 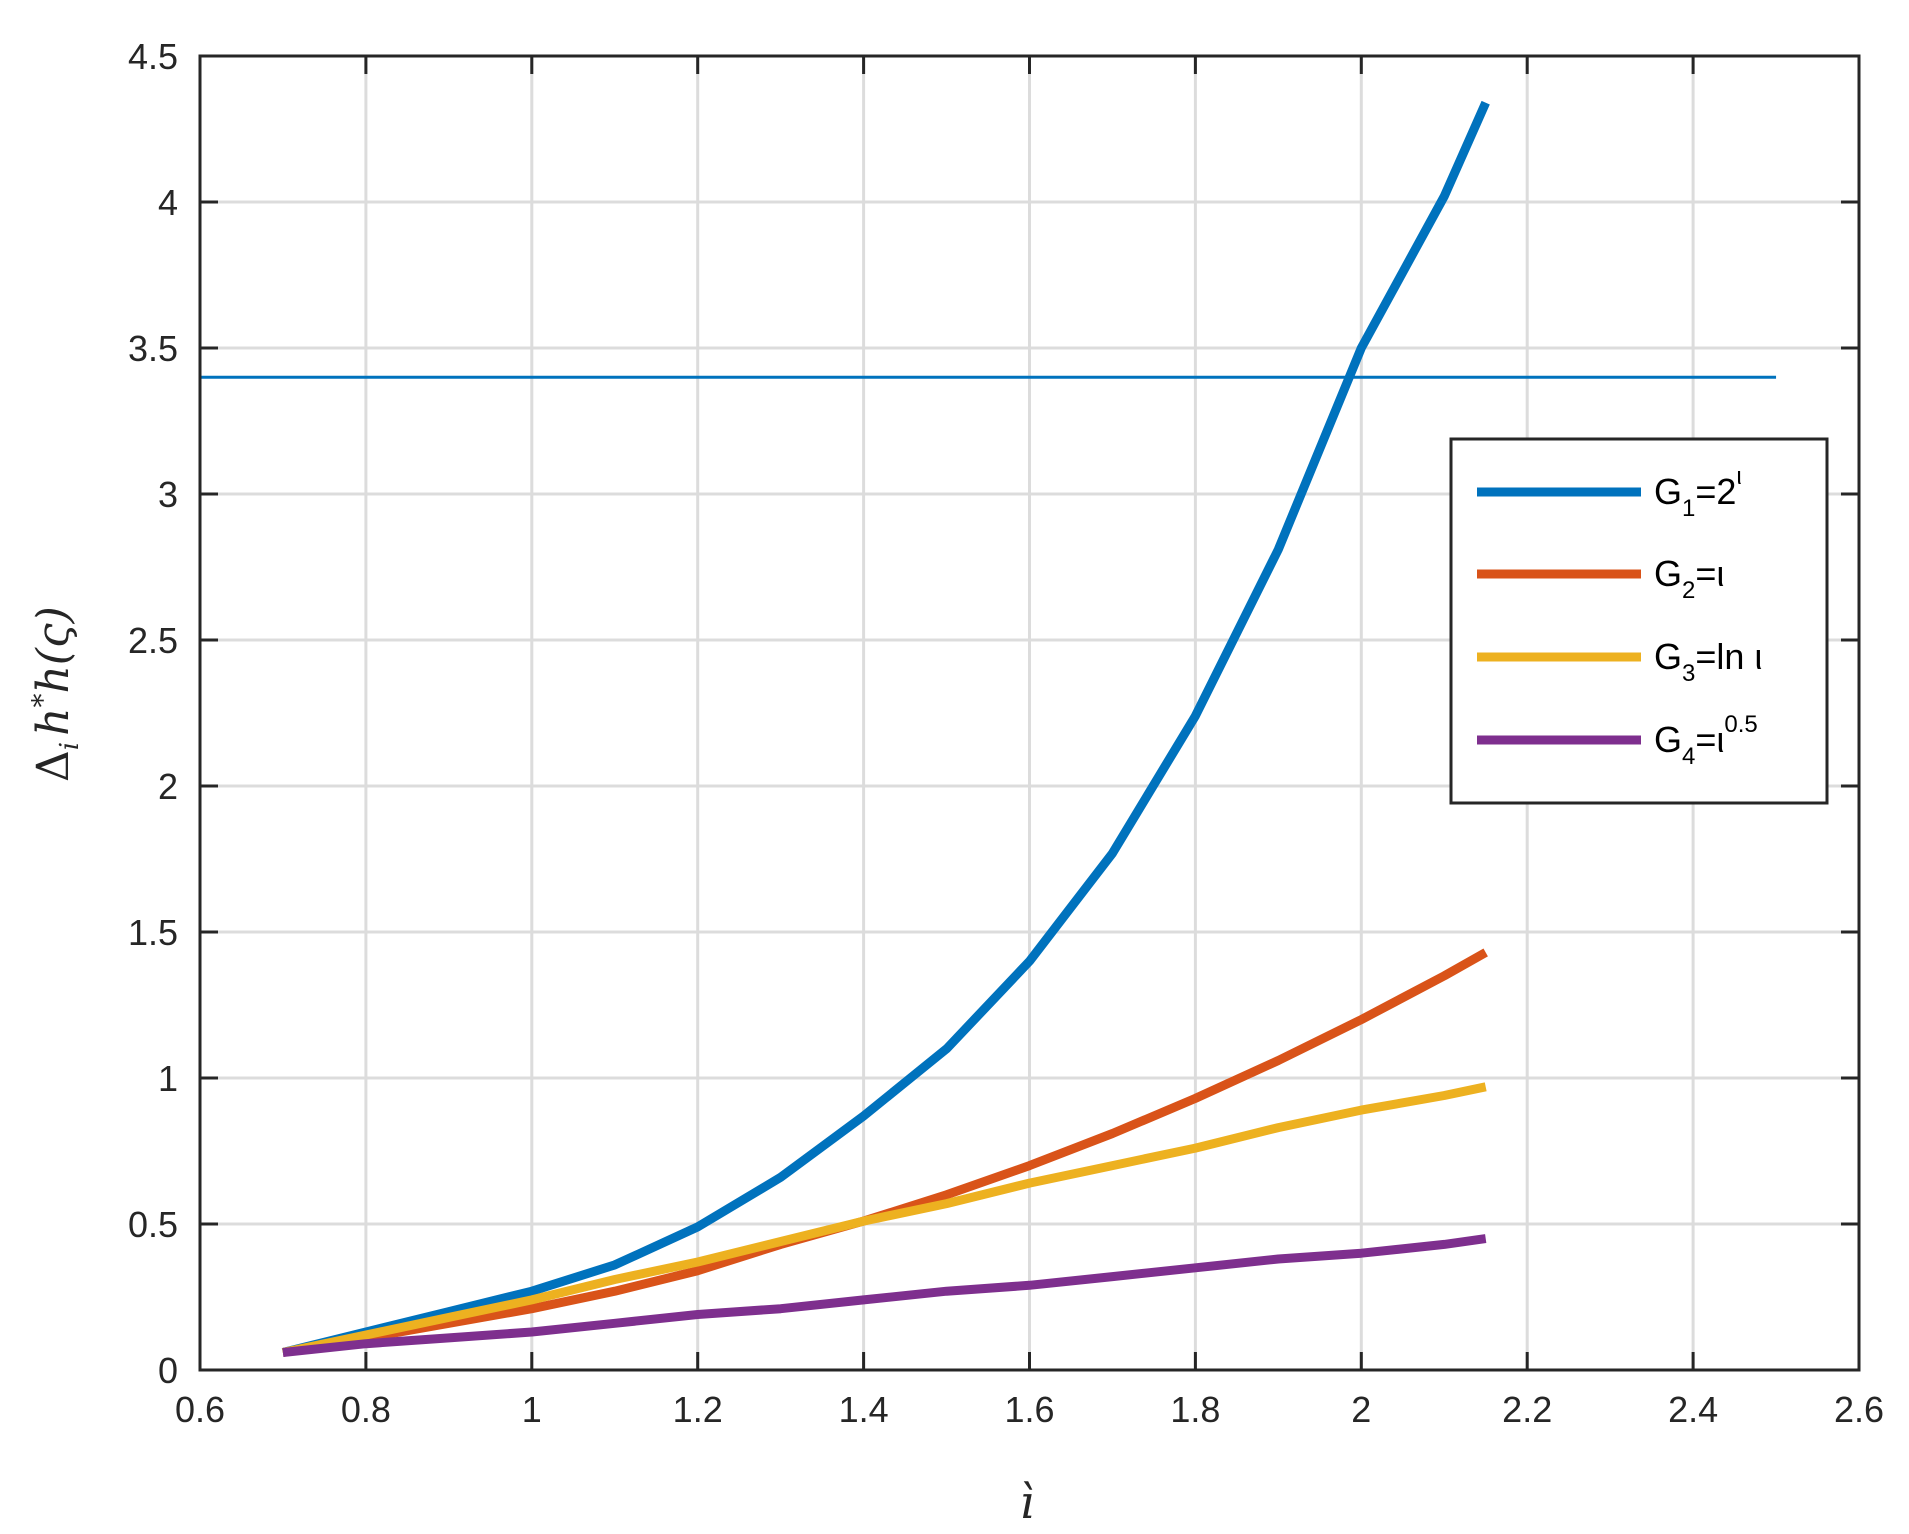 What do you see at coordinates (1527, 1409) in the screenshot?
I see `x-tick-label: 2.2` at bounding box center [1527, 1409].